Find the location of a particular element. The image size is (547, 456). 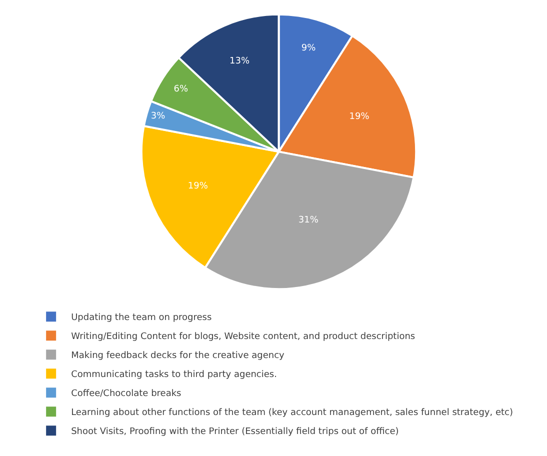

legend-label: Shoot Visits, Proofing with the Printer (Essentially field trips out of office) is located at coordinates (235, 432).